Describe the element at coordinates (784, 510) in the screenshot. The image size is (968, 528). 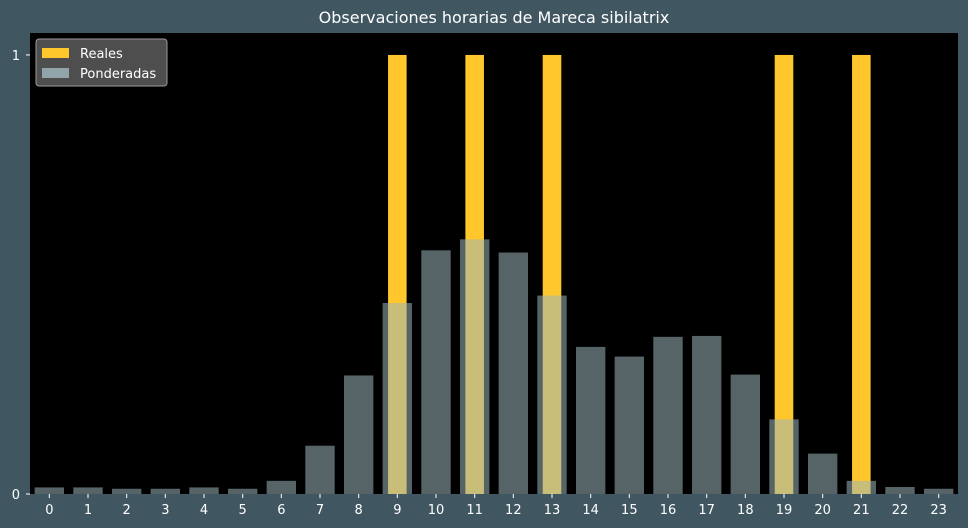
I see `x-tick-label-19: 19` at that location.